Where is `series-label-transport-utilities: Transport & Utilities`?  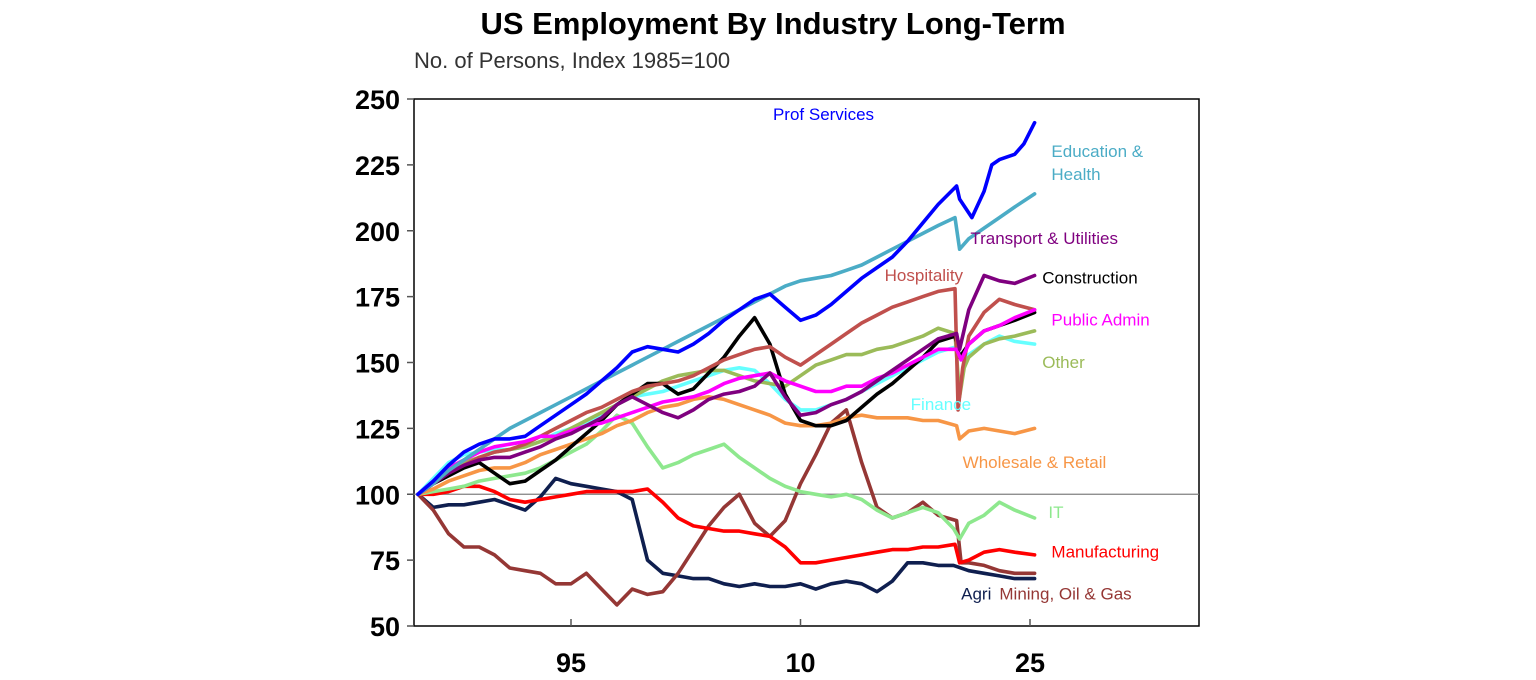
series-label-transport-utilities: Transport & Utilities is located at coordinates (1044, 238).